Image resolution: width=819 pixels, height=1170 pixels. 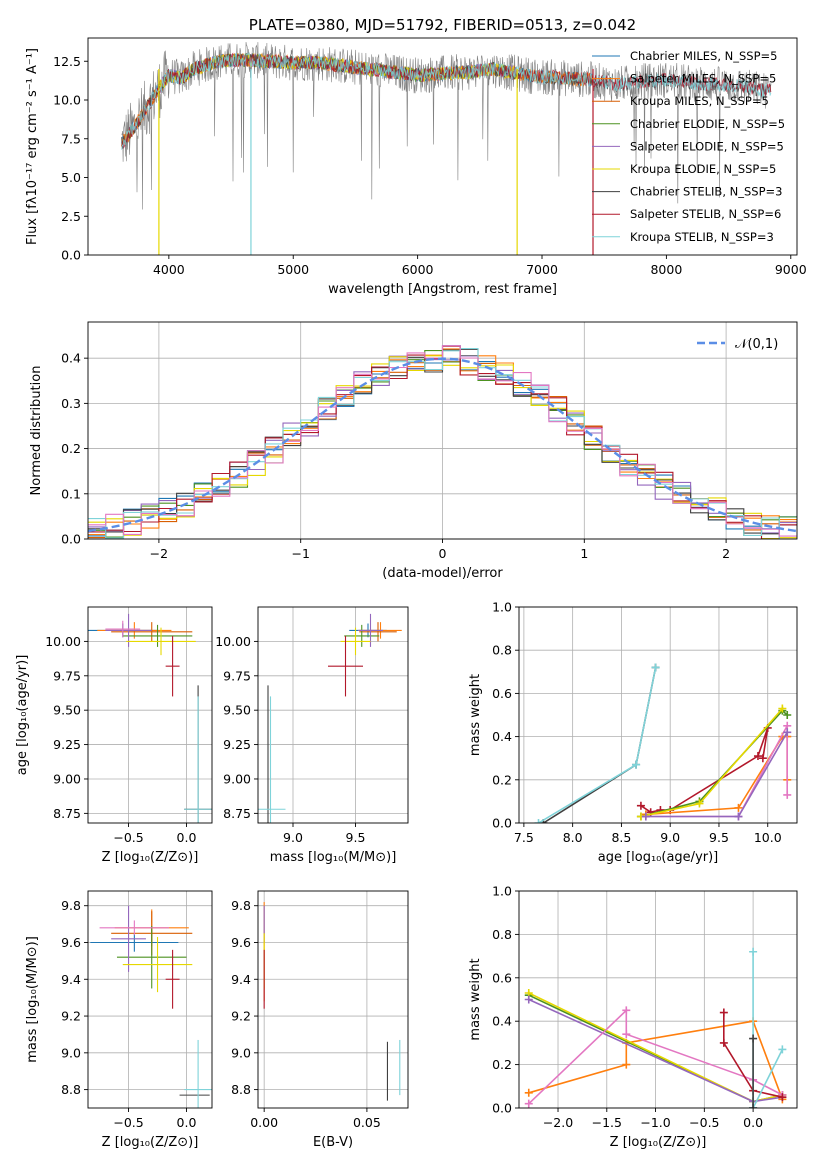 I want to click on y-tick-label: 10.0, so click(x=67, y=100).